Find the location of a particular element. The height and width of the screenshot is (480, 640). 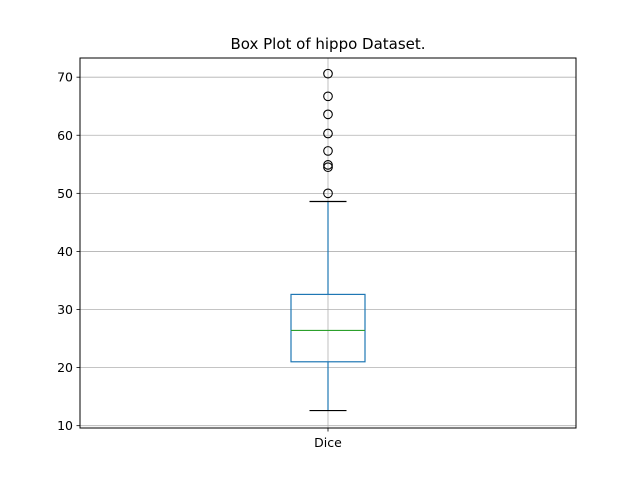

y-tick-label: 60 is located at coordinates (65, 135).